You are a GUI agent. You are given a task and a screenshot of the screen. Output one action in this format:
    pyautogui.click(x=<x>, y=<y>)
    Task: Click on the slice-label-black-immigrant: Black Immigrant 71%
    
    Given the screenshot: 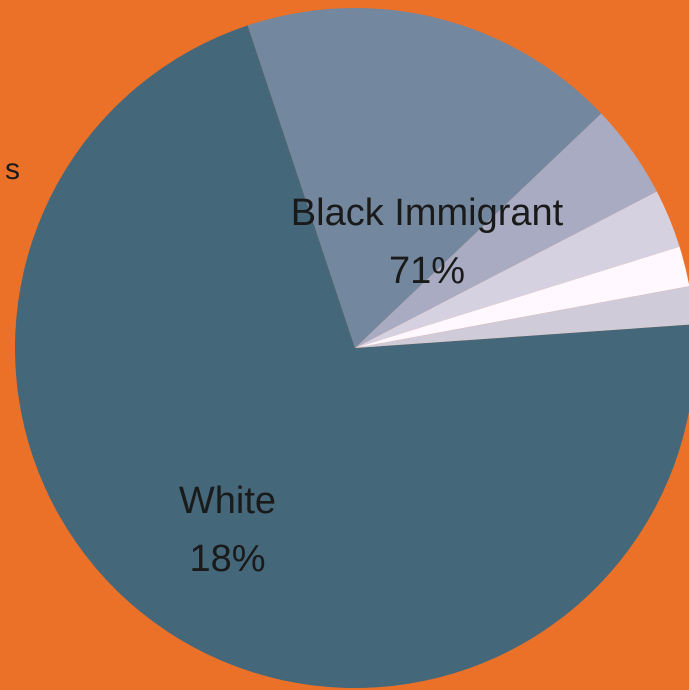 What is the action you would take?
    pyautogui.click(x=427, y=242)
    